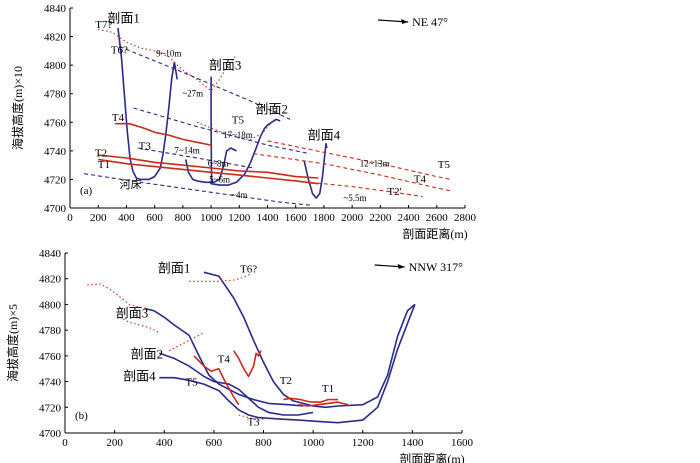 Image resolution: width=700 pixels, height=463 pixels. I want to click on direction-label: NNW 317°, so click(436, 267).